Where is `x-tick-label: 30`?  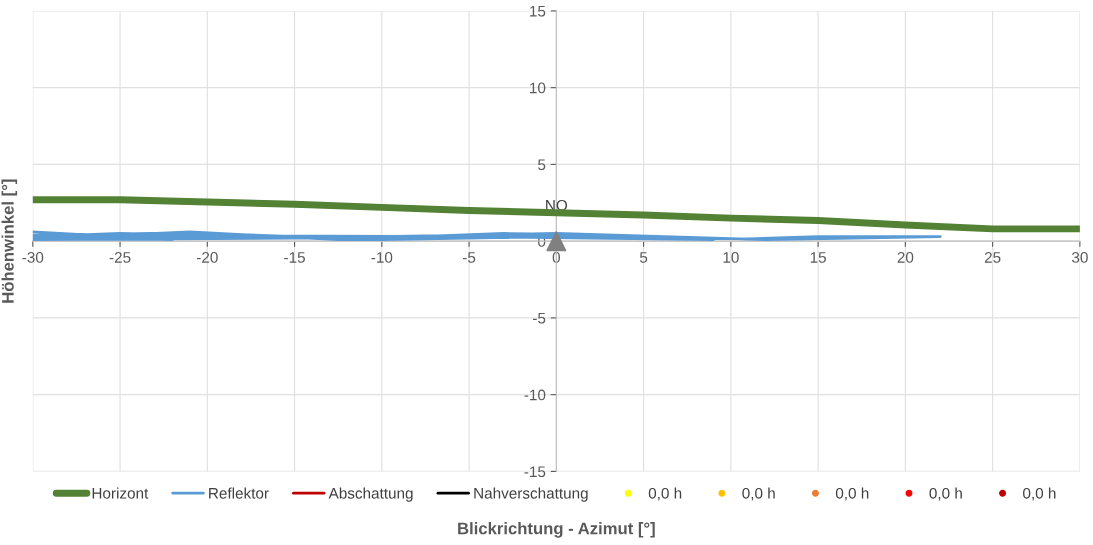 x-tick-label: 30 is located at coordinates (1079, 257).